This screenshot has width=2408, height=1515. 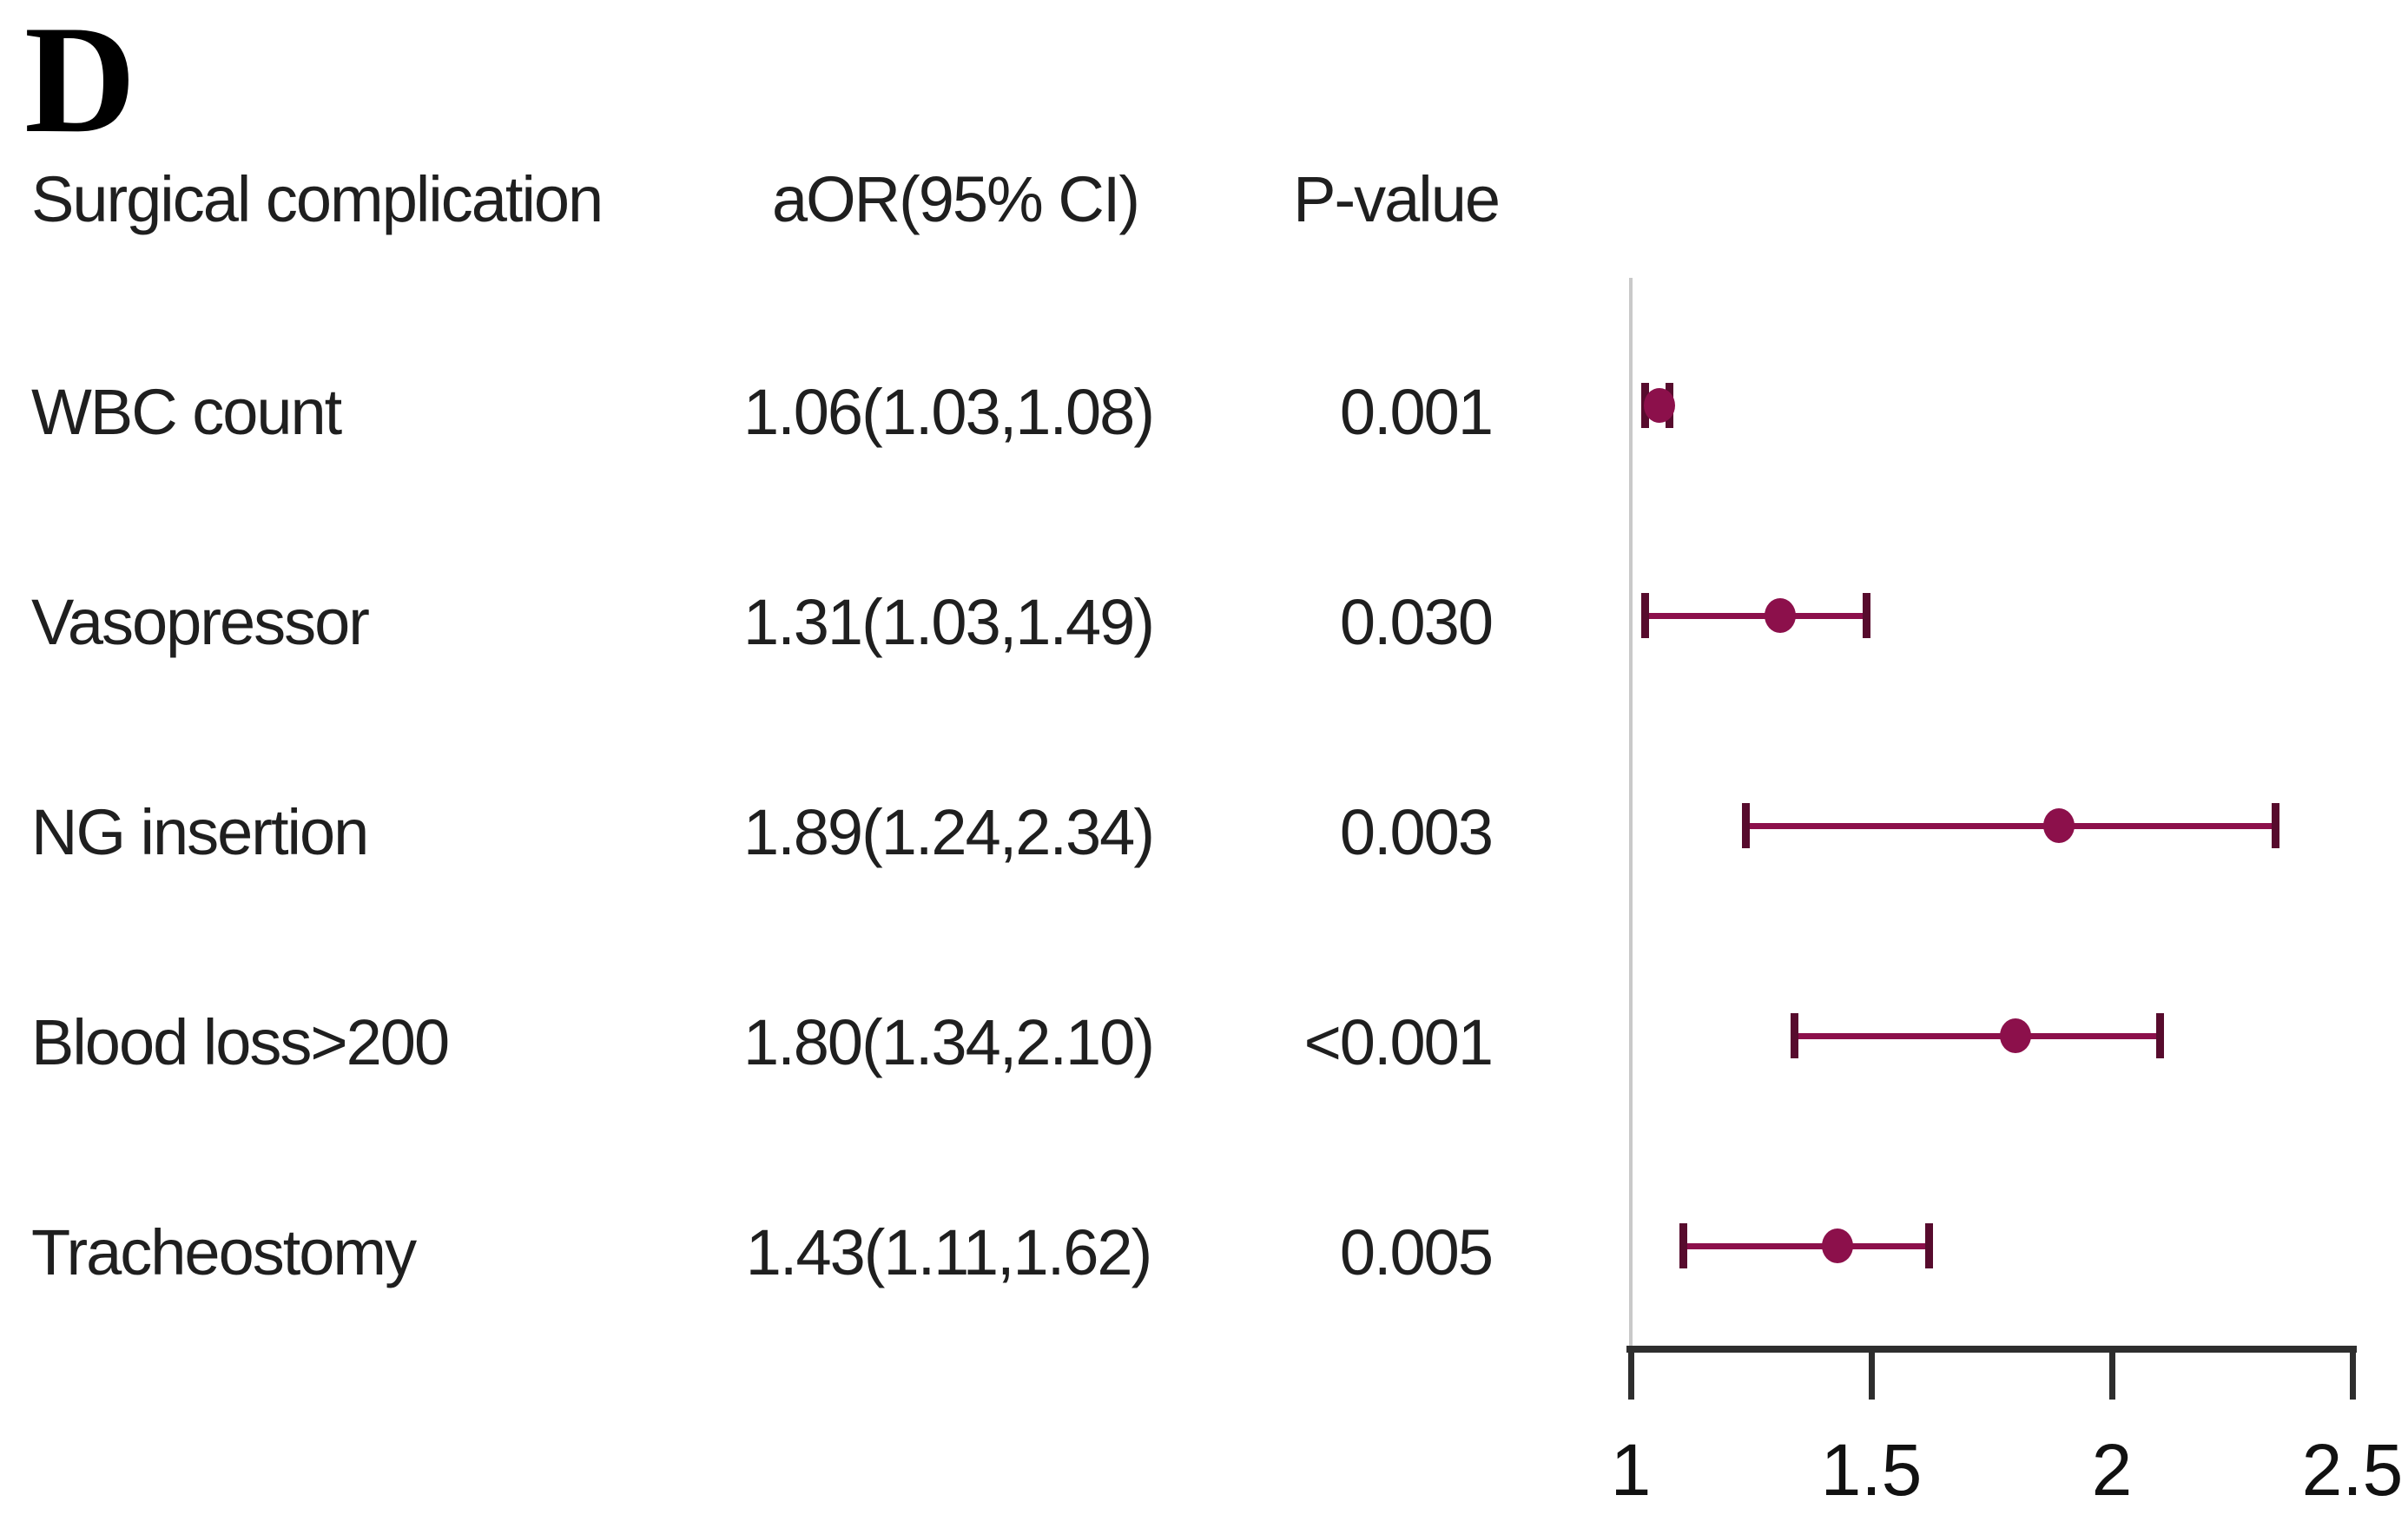 I want to click on row-aor-value: 1.80(1.34,2.10), so click(x=949, y=1042).